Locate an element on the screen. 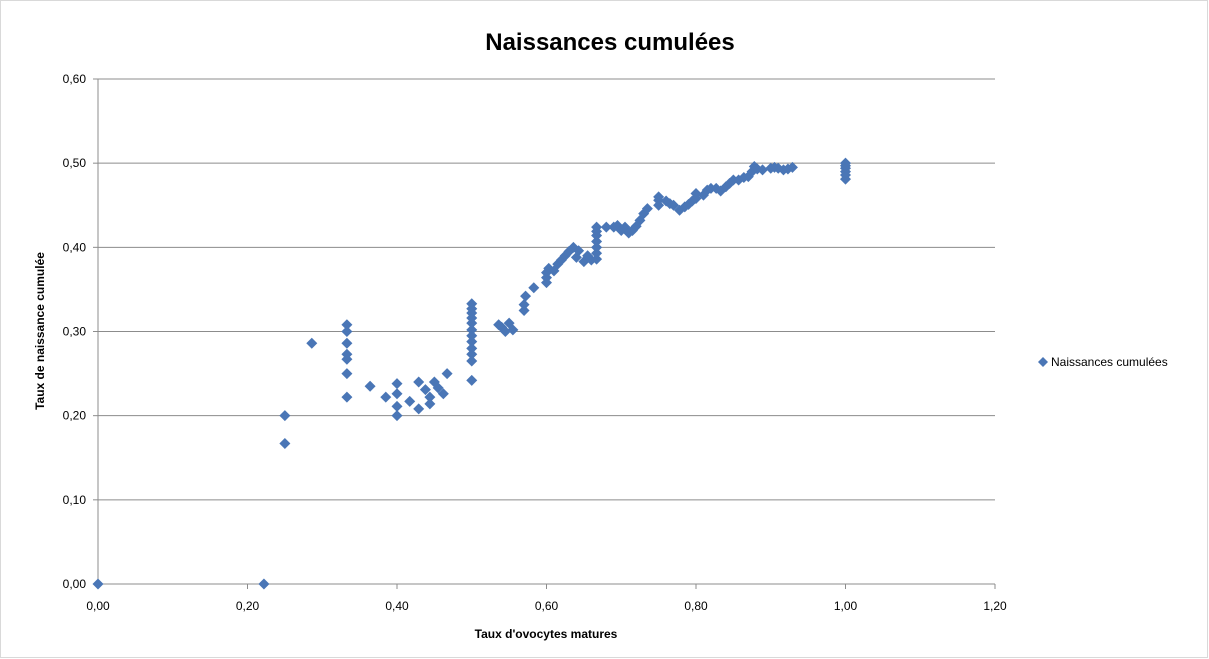 The image size is (1209, 659). y-tick-label: 0,30 is located at coordinates (75, 332).